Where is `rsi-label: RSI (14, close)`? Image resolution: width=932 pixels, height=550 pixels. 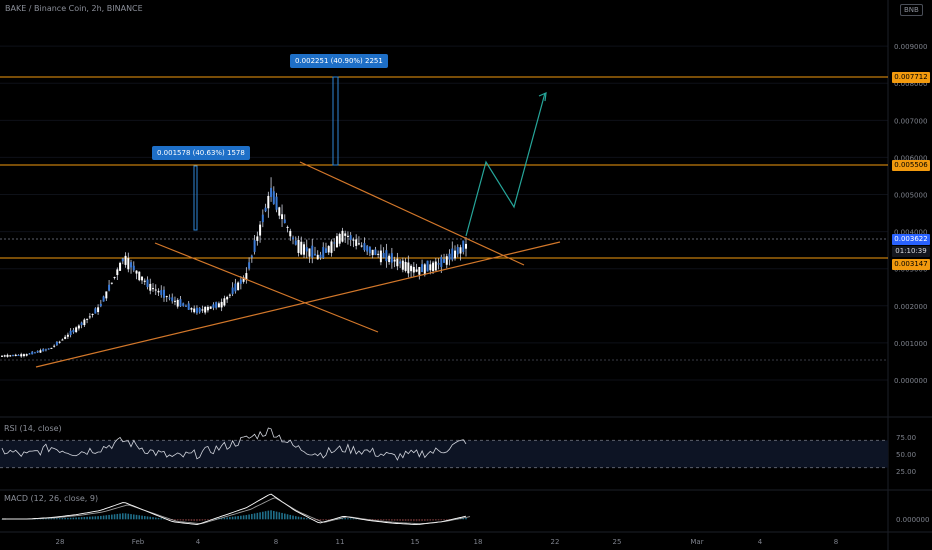
rsi-label: RSI (14, close) is located at coordinates (33, 428).